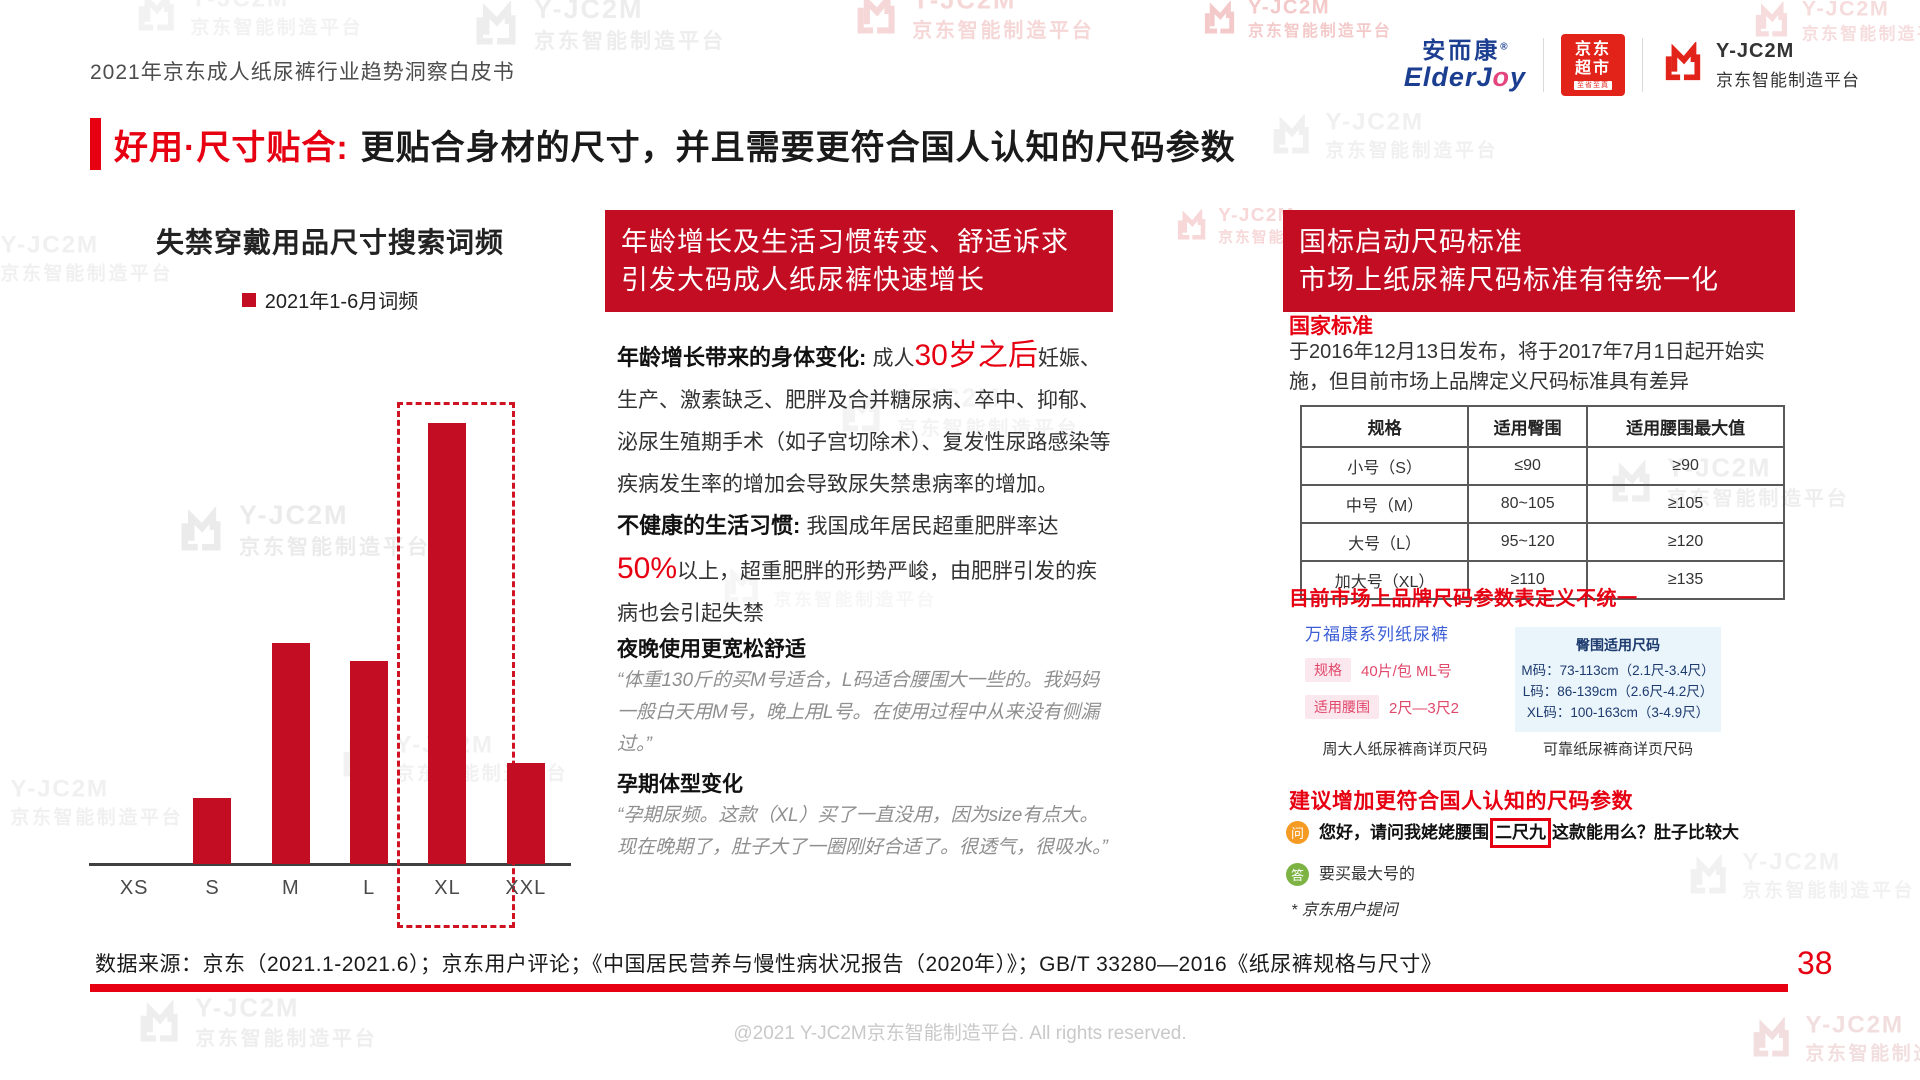 The height and width of the screenshot is (1080, 1920). What do you see at coordinates (647, 568) in the screenshot?
I see `lifestyle-highlight: 50%` at bounding box center [647, 568].